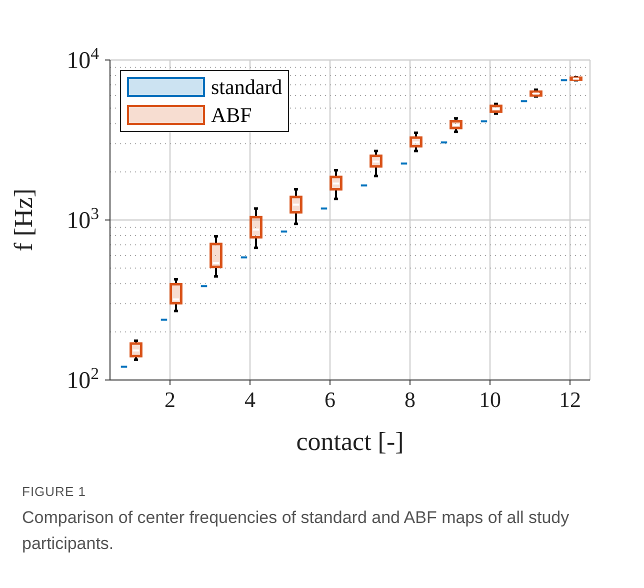  I want to click on text: Comparison of center frequencies of standard and ABF maps of all study participants., so click(296, 531).